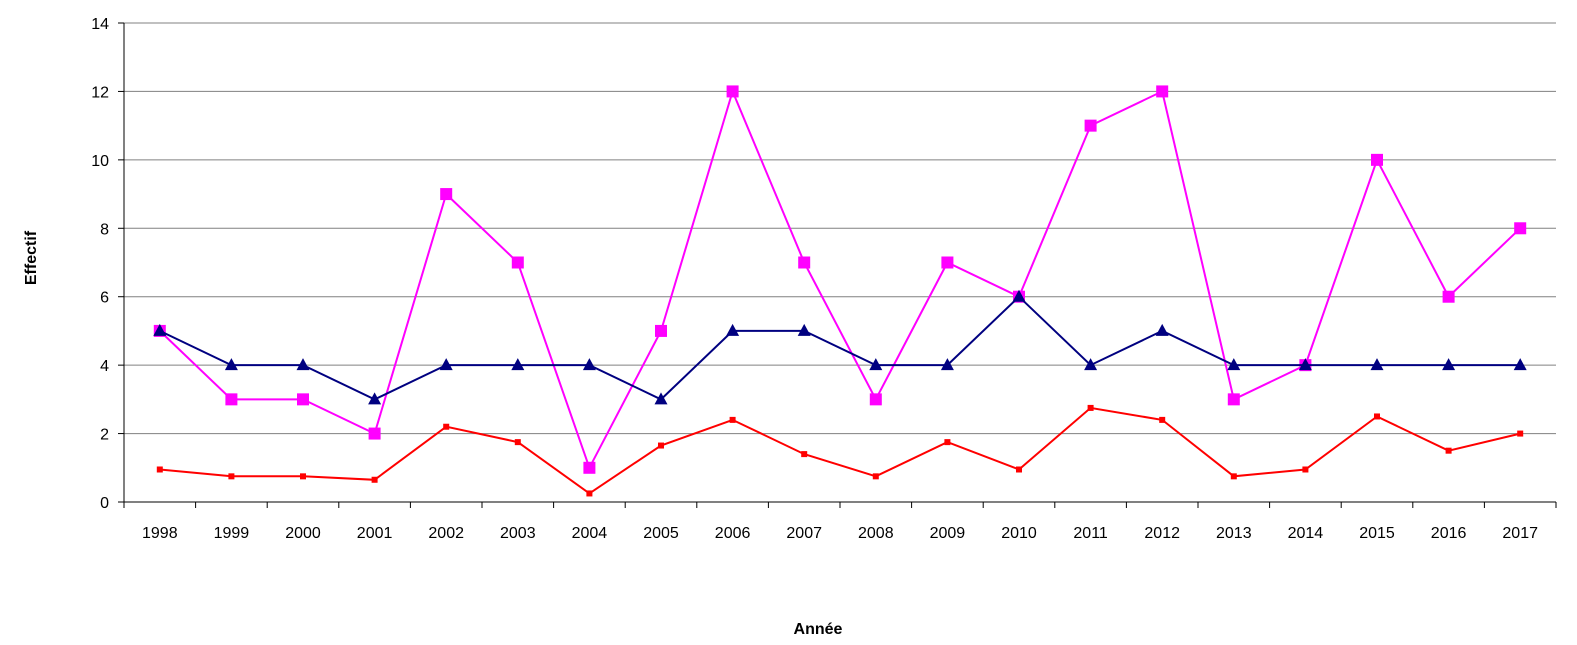 This screenshot has height=645, width=1577. Describe the element at coordinates (375, 533) in the screenshot. I see `x-tick-label: 2001` at that location.